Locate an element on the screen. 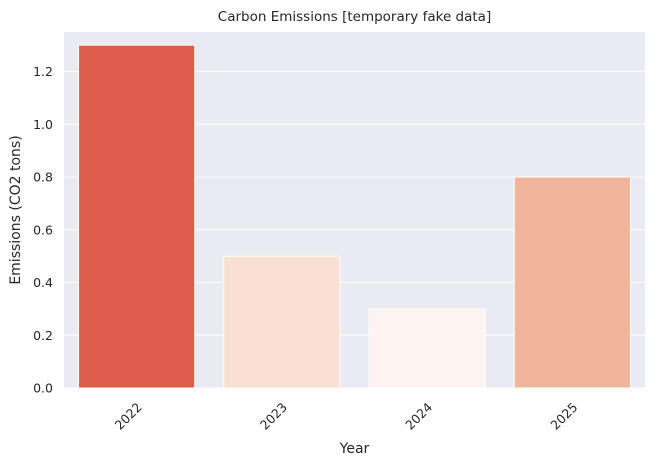 The width and height of the screenshot is (656, 464). y-tick-label: 0.8 is located at coordinates (43, 177).